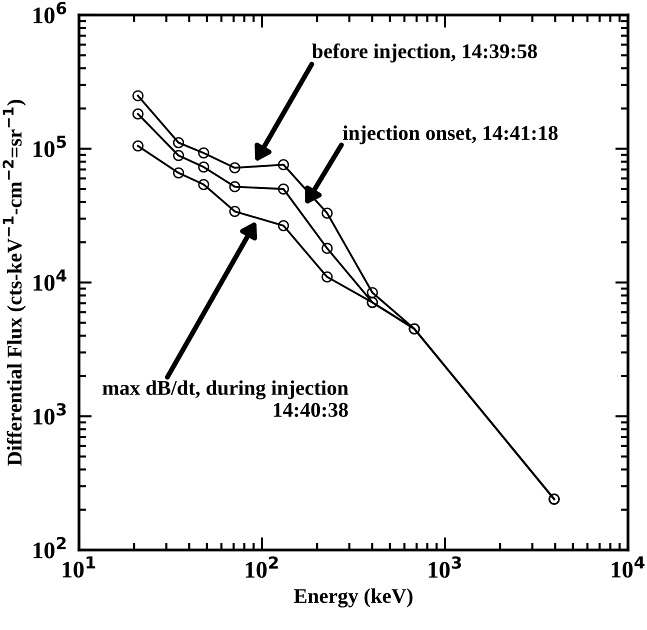 The image size is (647, 630). What do you see at coordinates (450, 134) in the screenshot?
I see `annotation: injection onset, 14:41:18` at bounding box center [450, 134].